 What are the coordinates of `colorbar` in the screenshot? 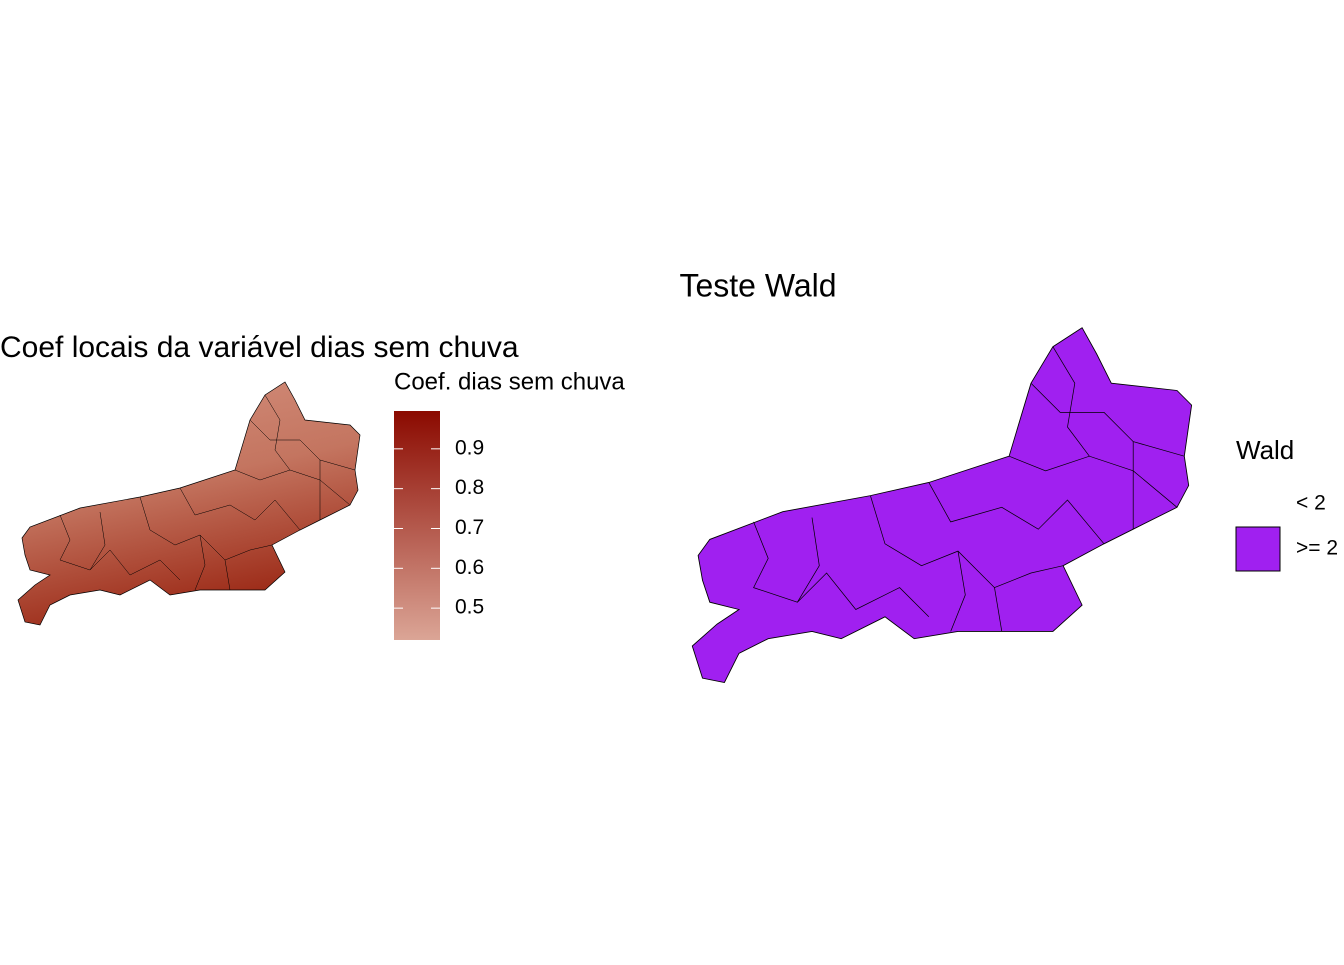 It's located at (417, 525).